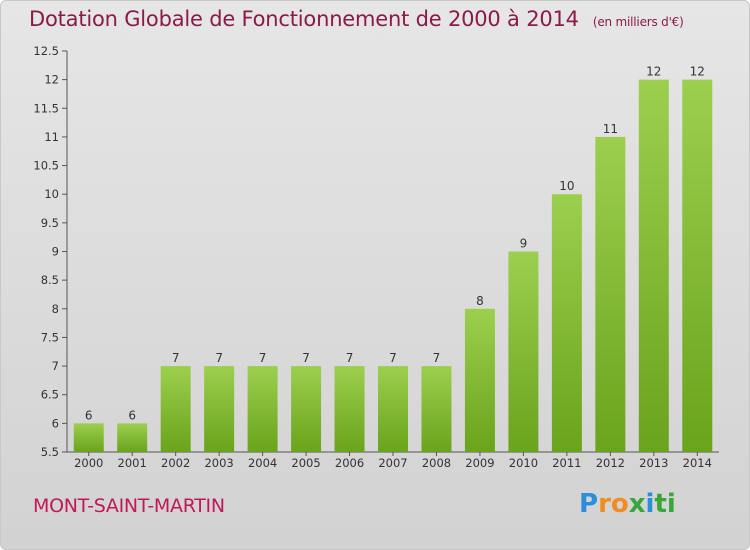 The image size is (750, 550). Describe the element at coordinates (610, 294) in the screenshot. I see `bar-2012` at that location.